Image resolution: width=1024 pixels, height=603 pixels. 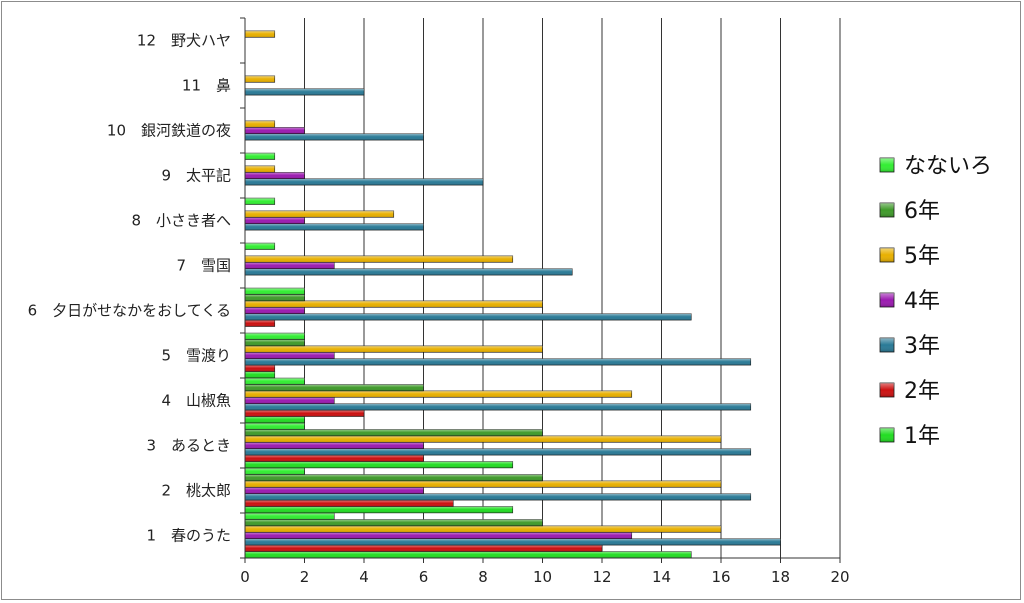 I want to click on x-tick-label-0: 0, so click(x=245, y=577).